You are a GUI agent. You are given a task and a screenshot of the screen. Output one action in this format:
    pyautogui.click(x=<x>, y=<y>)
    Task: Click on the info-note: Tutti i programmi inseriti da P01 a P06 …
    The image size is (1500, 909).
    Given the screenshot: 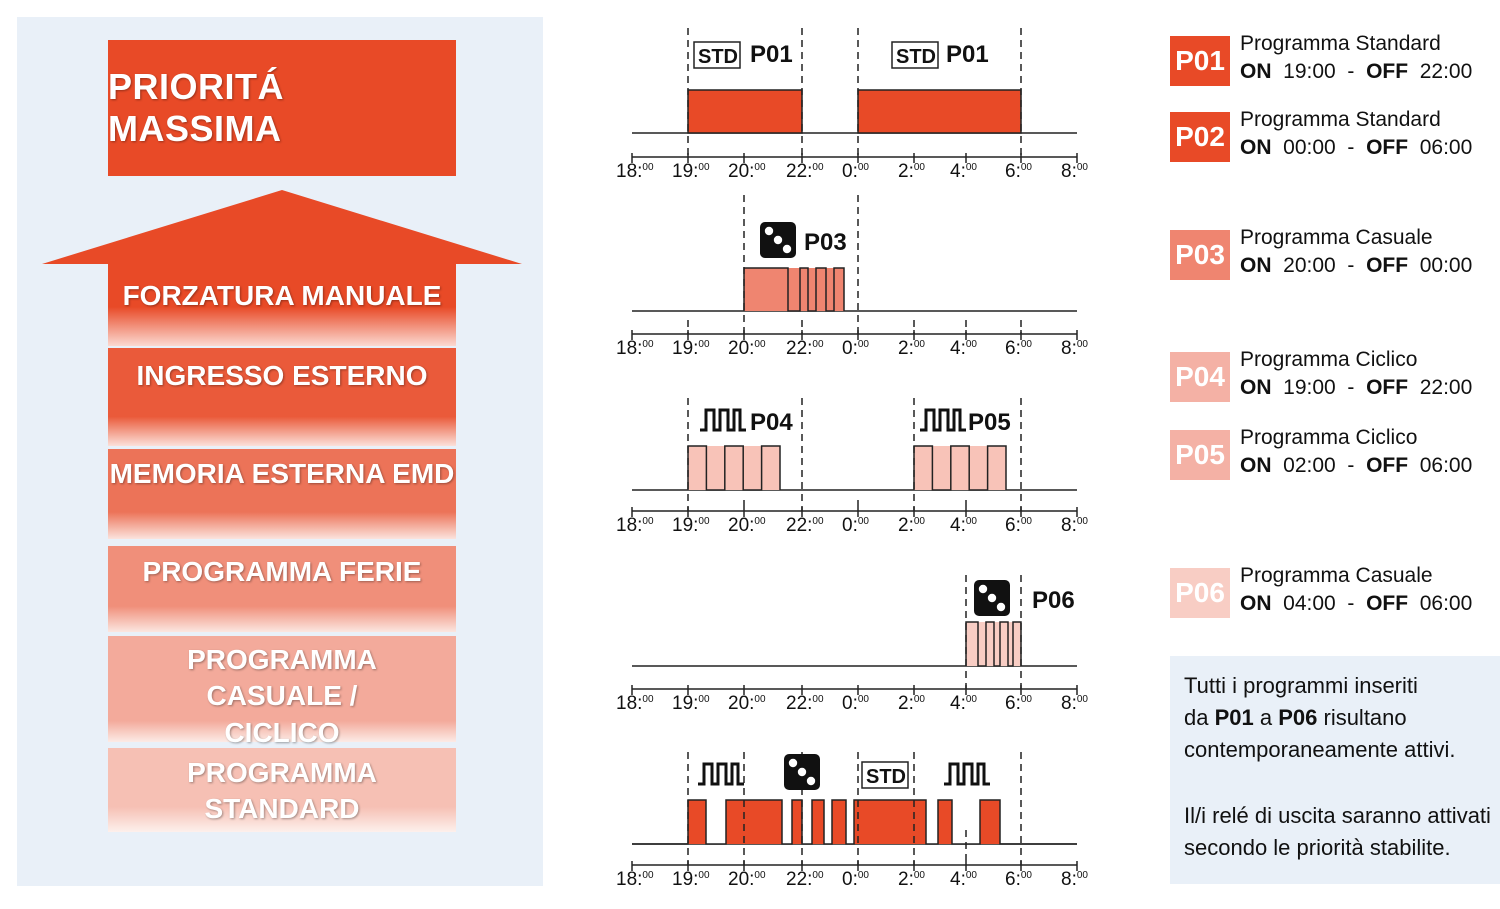 What is the action you would take?
    pyautogui.click(x=1335, y=770)
    